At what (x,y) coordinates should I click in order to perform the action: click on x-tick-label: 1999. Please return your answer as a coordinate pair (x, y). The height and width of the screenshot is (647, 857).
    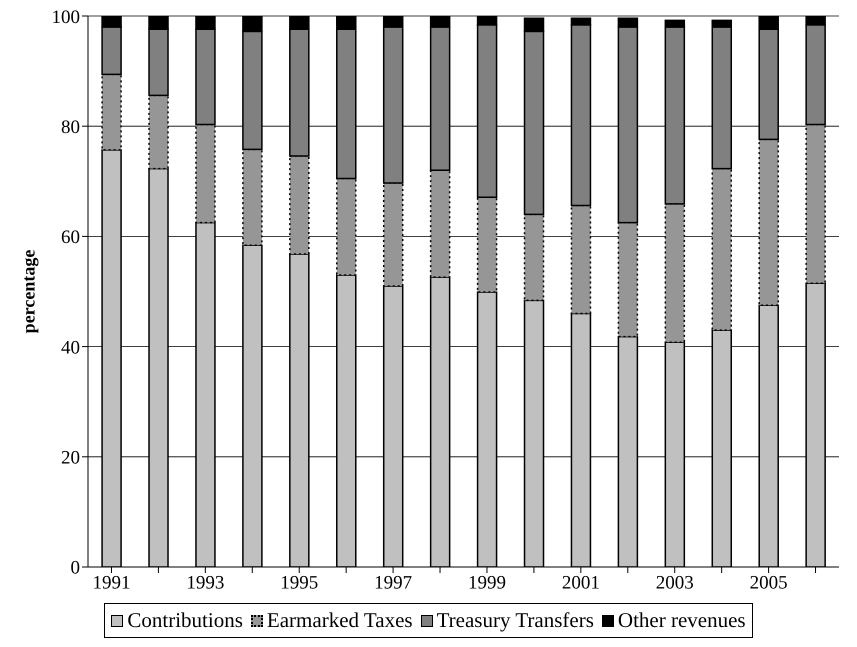
    Looking at the image, I should click on (487, 583).